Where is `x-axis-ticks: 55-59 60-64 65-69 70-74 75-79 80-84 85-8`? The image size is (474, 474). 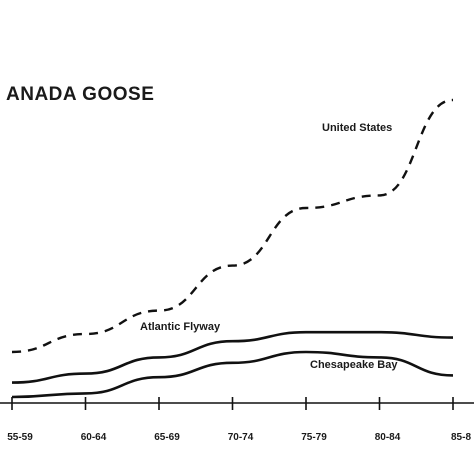 x-axis-ticks: 55-59 60-64 65-69 70-74 75-79 80-84 85-8 is located at coordinates (239, 420).